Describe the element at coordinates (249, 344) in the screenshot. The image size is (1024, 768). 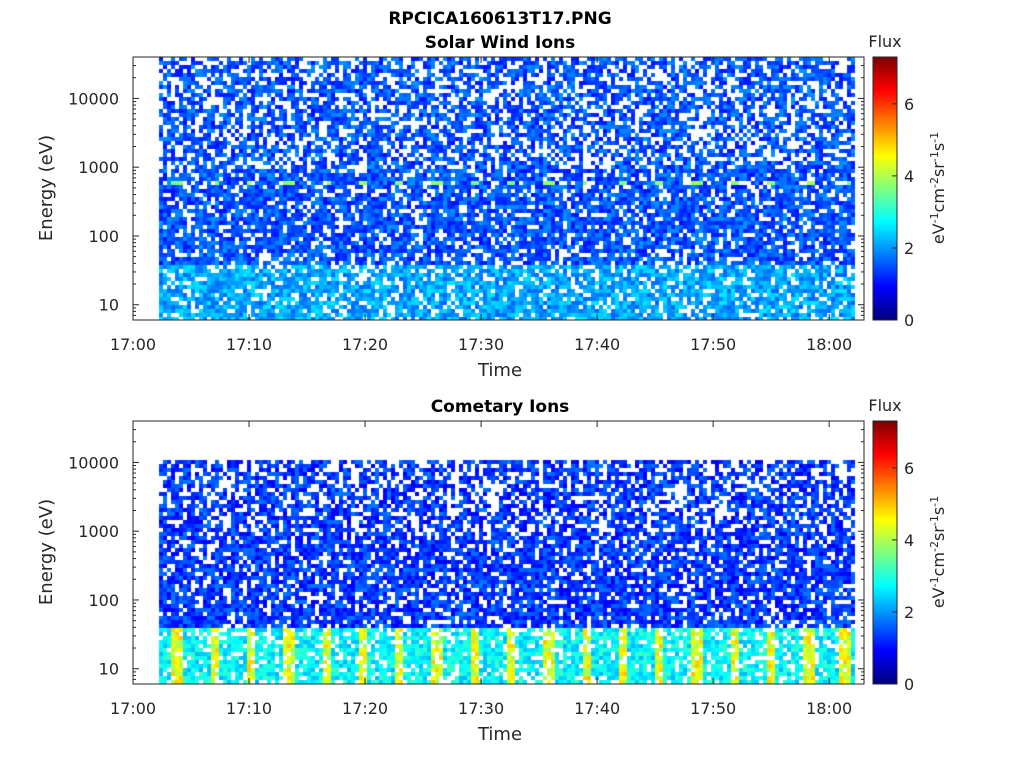
I see `solar-wind-xtick-label: 17:10` at that location.